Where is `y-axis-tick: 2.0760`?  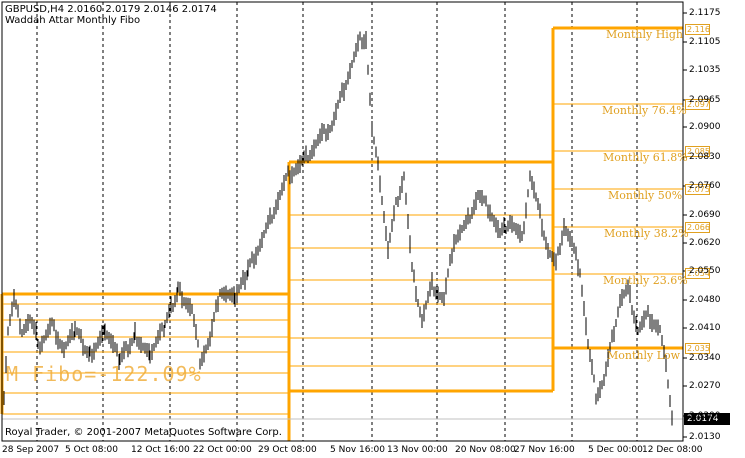 y-axis-tick: 2.0760 is located at coordinates (705, 186).